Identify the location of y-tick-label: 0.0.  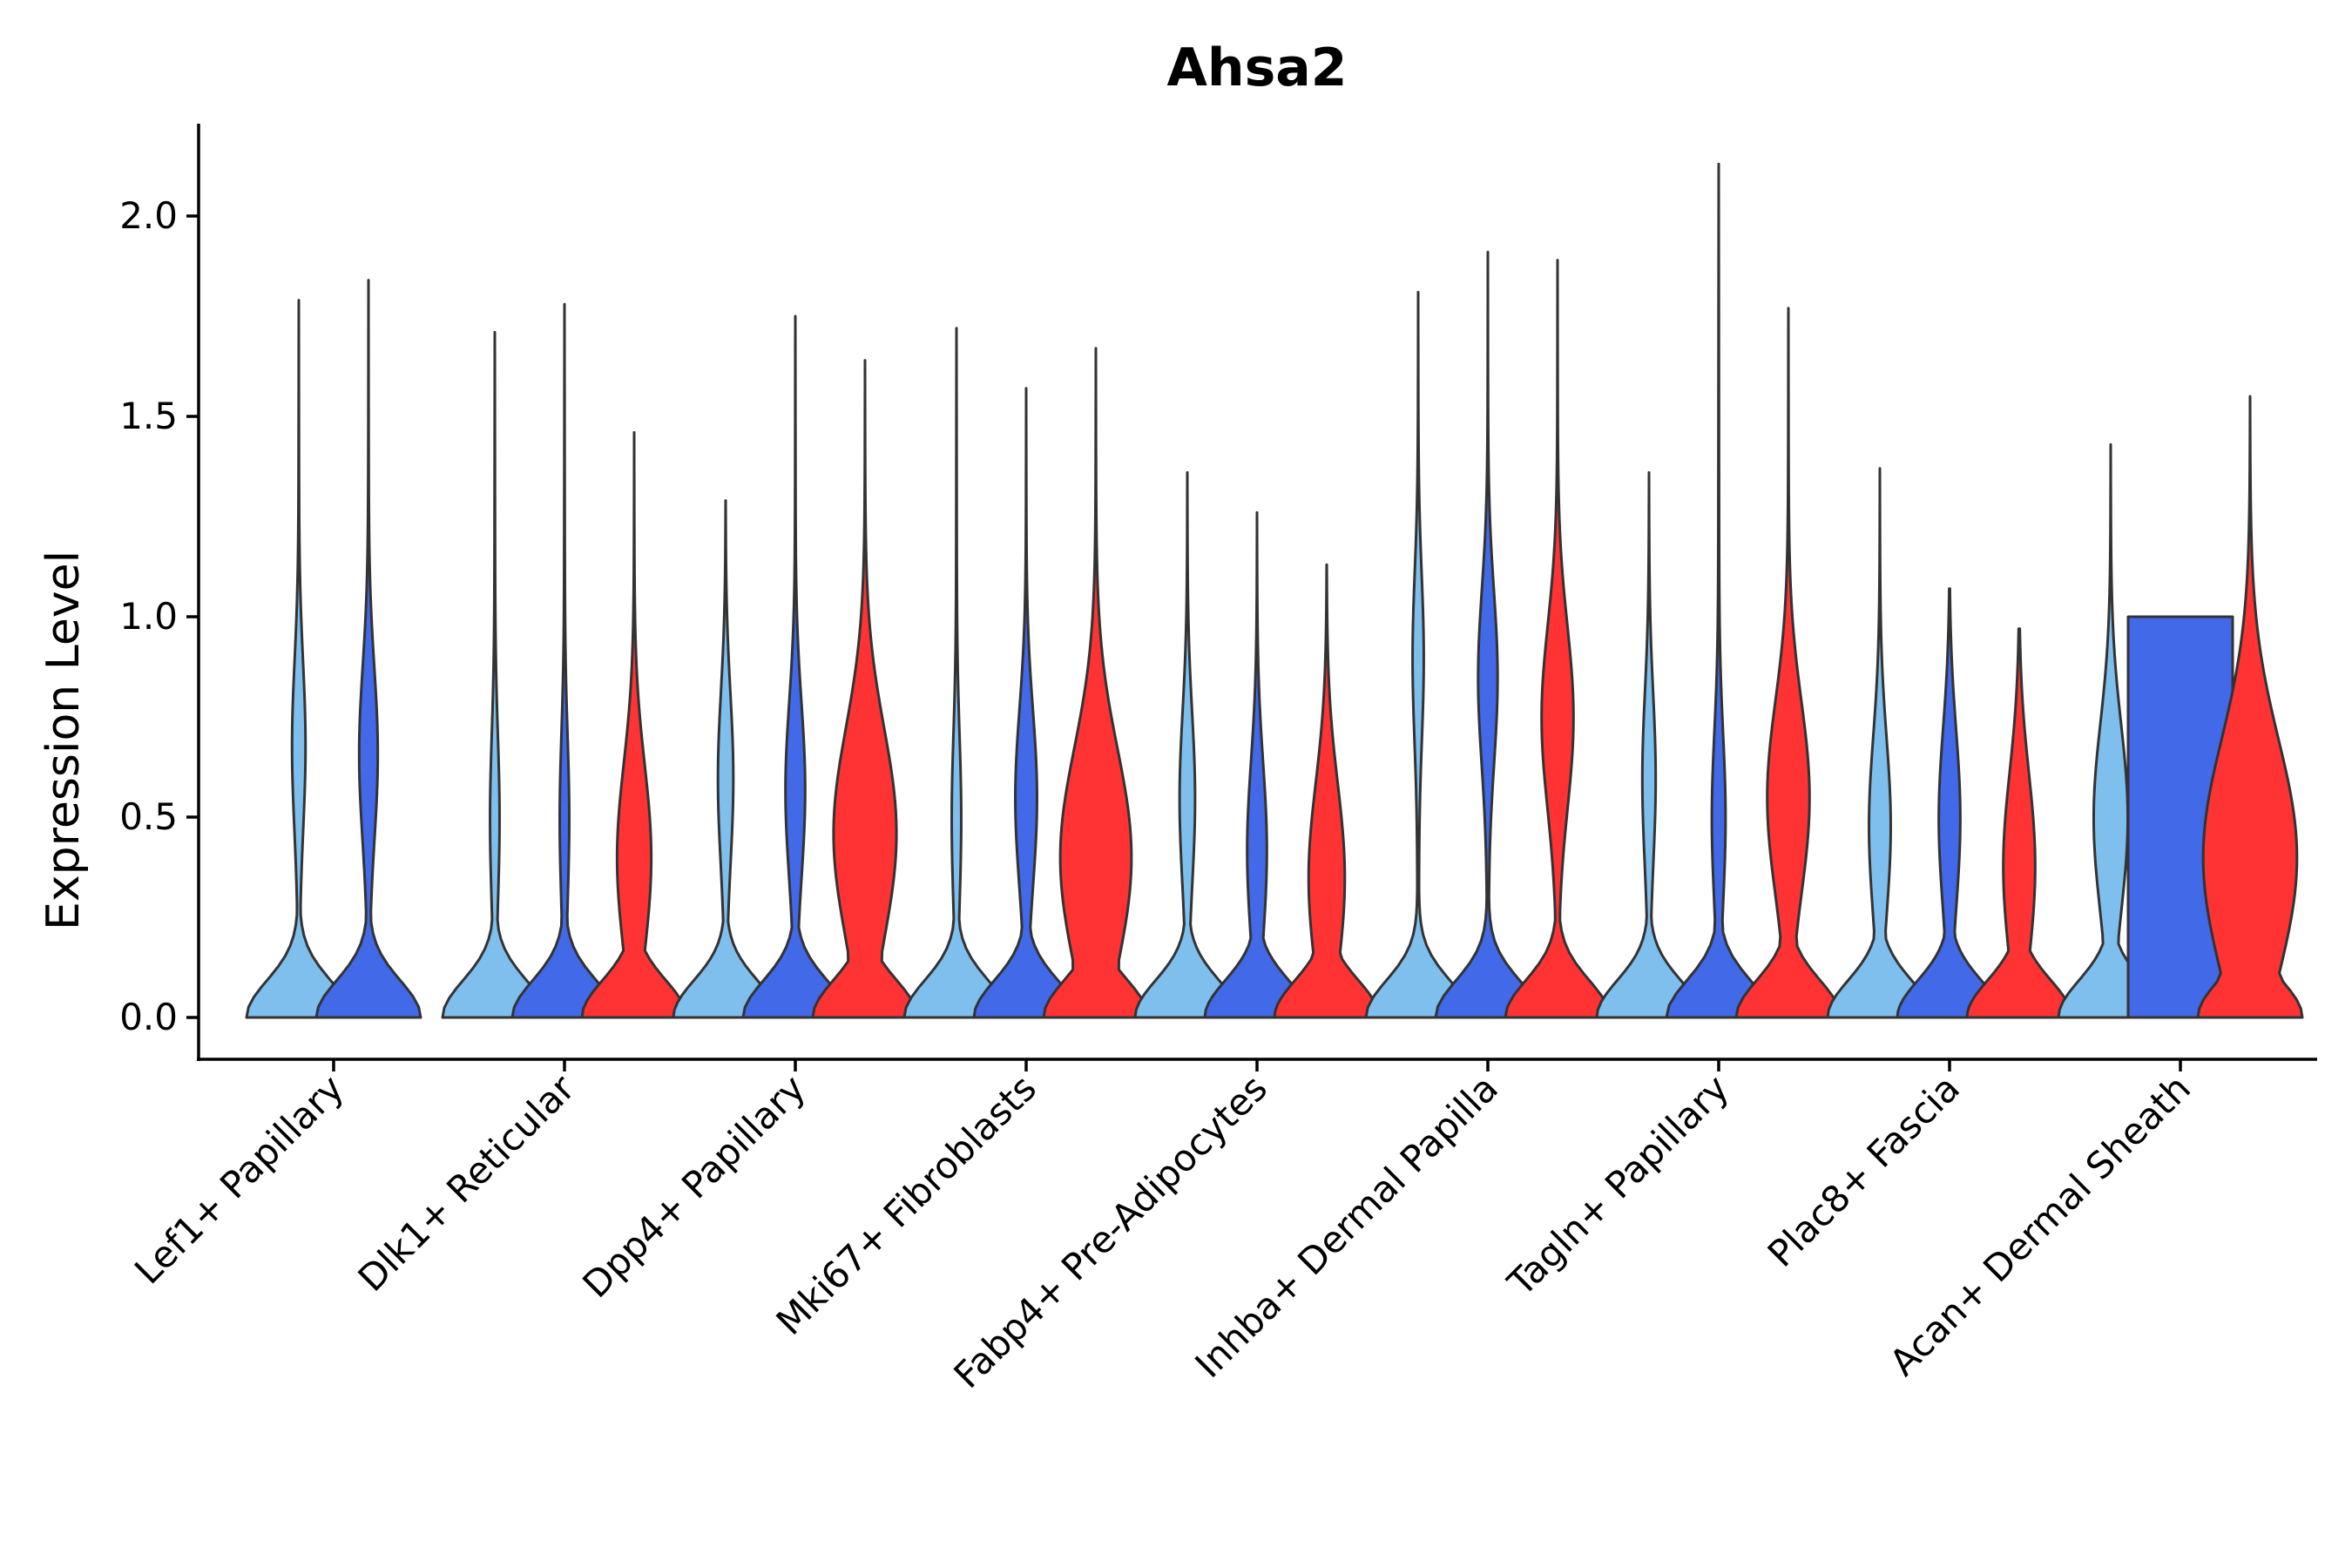
(148, 1017).